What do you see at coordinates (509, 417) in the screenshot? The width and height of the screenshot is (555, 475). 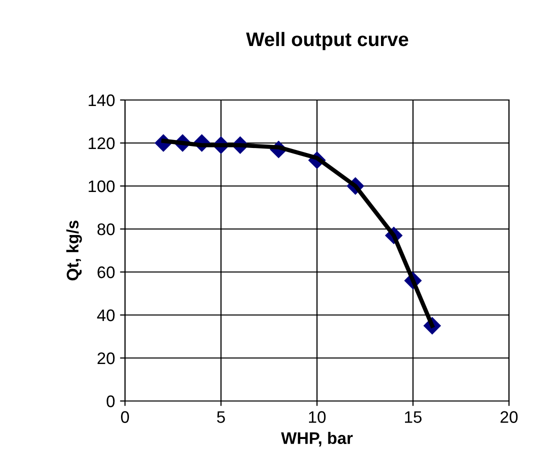 I see `x-tick-label: 20` at bounding box center [509, 417].